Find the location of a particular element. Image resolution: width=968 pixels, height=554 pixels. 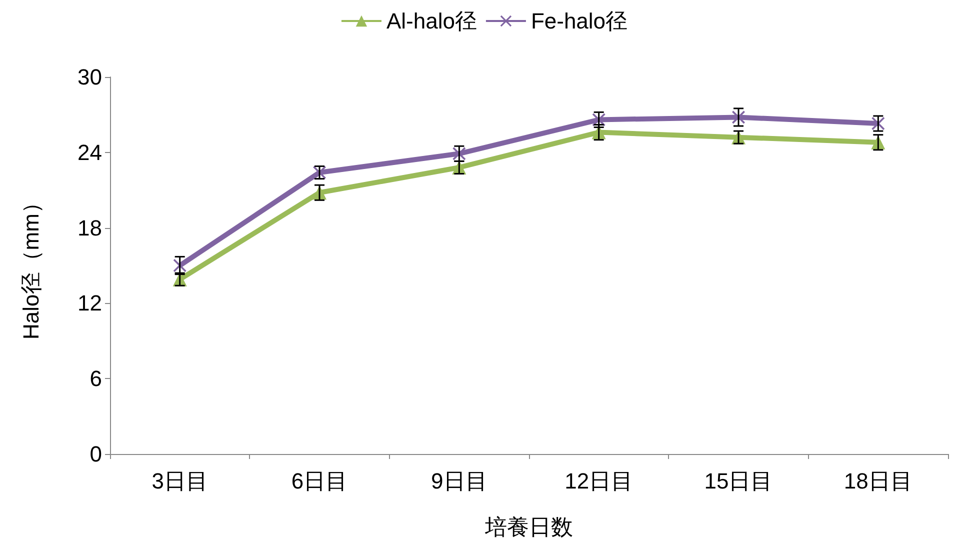

x-tick-label: 6日目 is located at coordinates (319, 481).